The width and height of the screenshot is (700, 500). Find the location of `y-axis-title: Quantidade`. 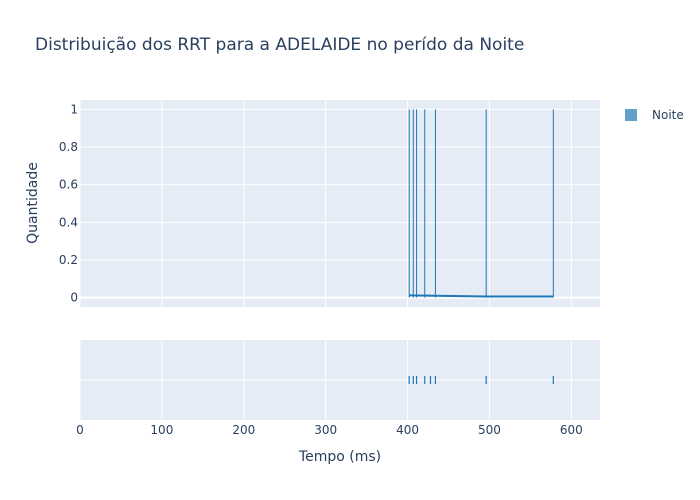

y-axis-title: Quantidade is located at coordinates (33, 203).